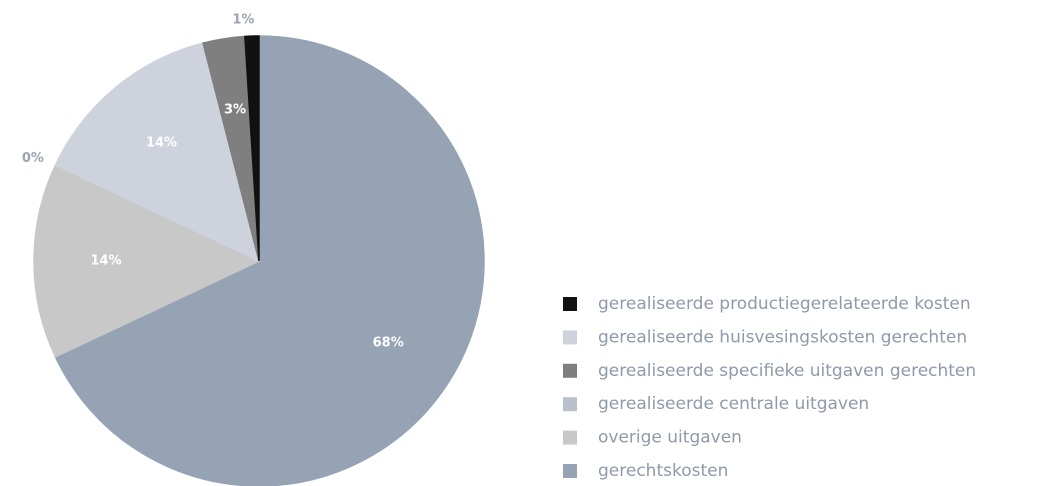  I want to click on legend-label: gerealiseerde centrale uitgaven, so click(733, 404).